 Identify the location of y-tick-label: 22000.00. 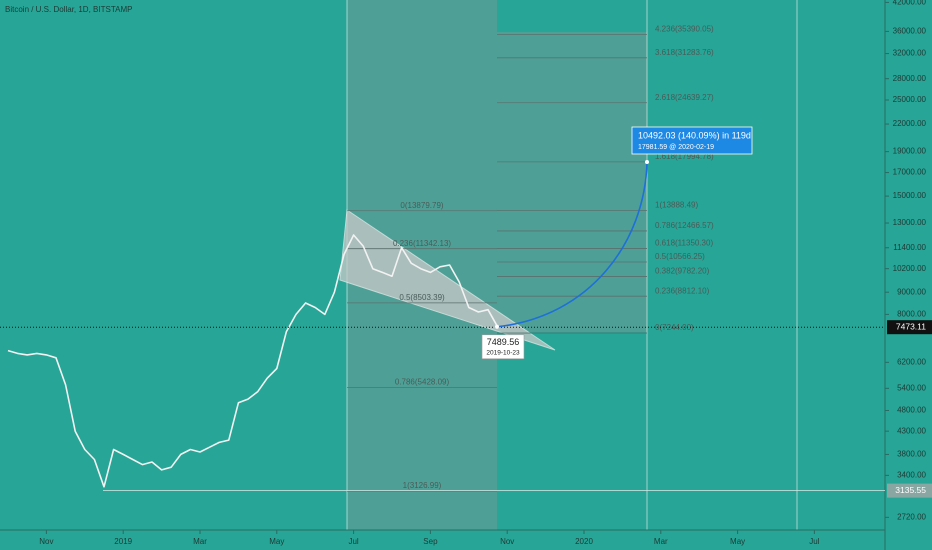
(910, 123).